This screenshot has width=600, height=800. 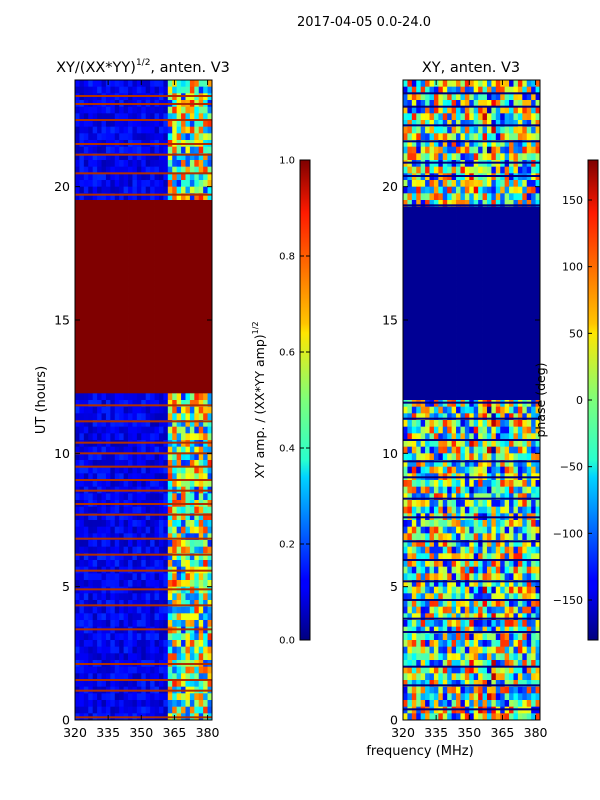 What do you see at coordinates (364, 22) in the screenshot?
I see `figure-title: 2017-04-05 0.0-24.0` at bounding box center [364, 22].